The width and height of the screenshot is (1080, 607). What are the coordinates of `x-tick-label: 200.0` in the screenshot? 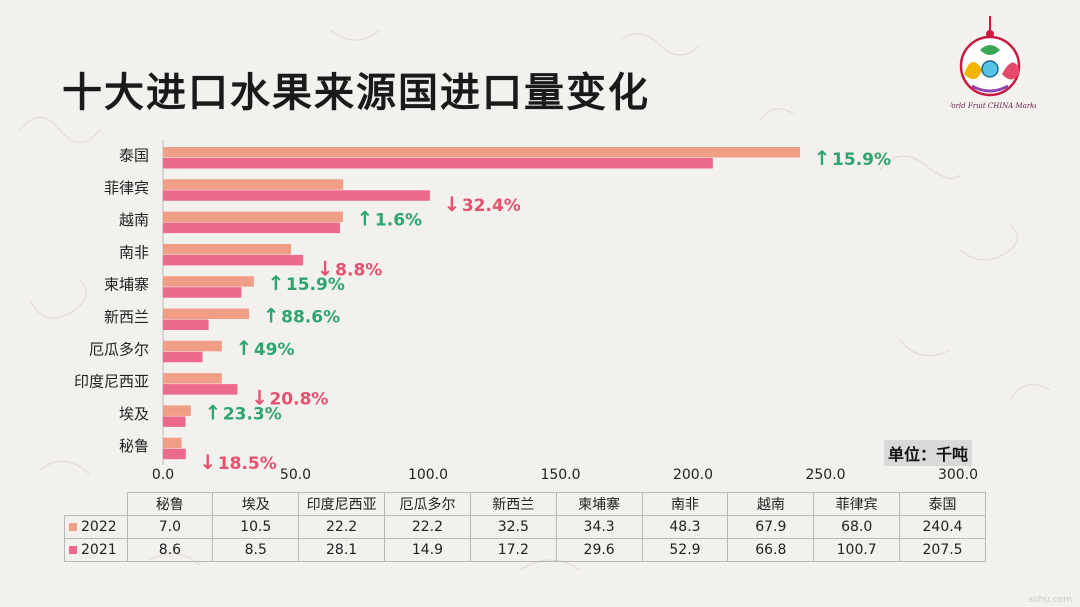 It's located at (693, 475).